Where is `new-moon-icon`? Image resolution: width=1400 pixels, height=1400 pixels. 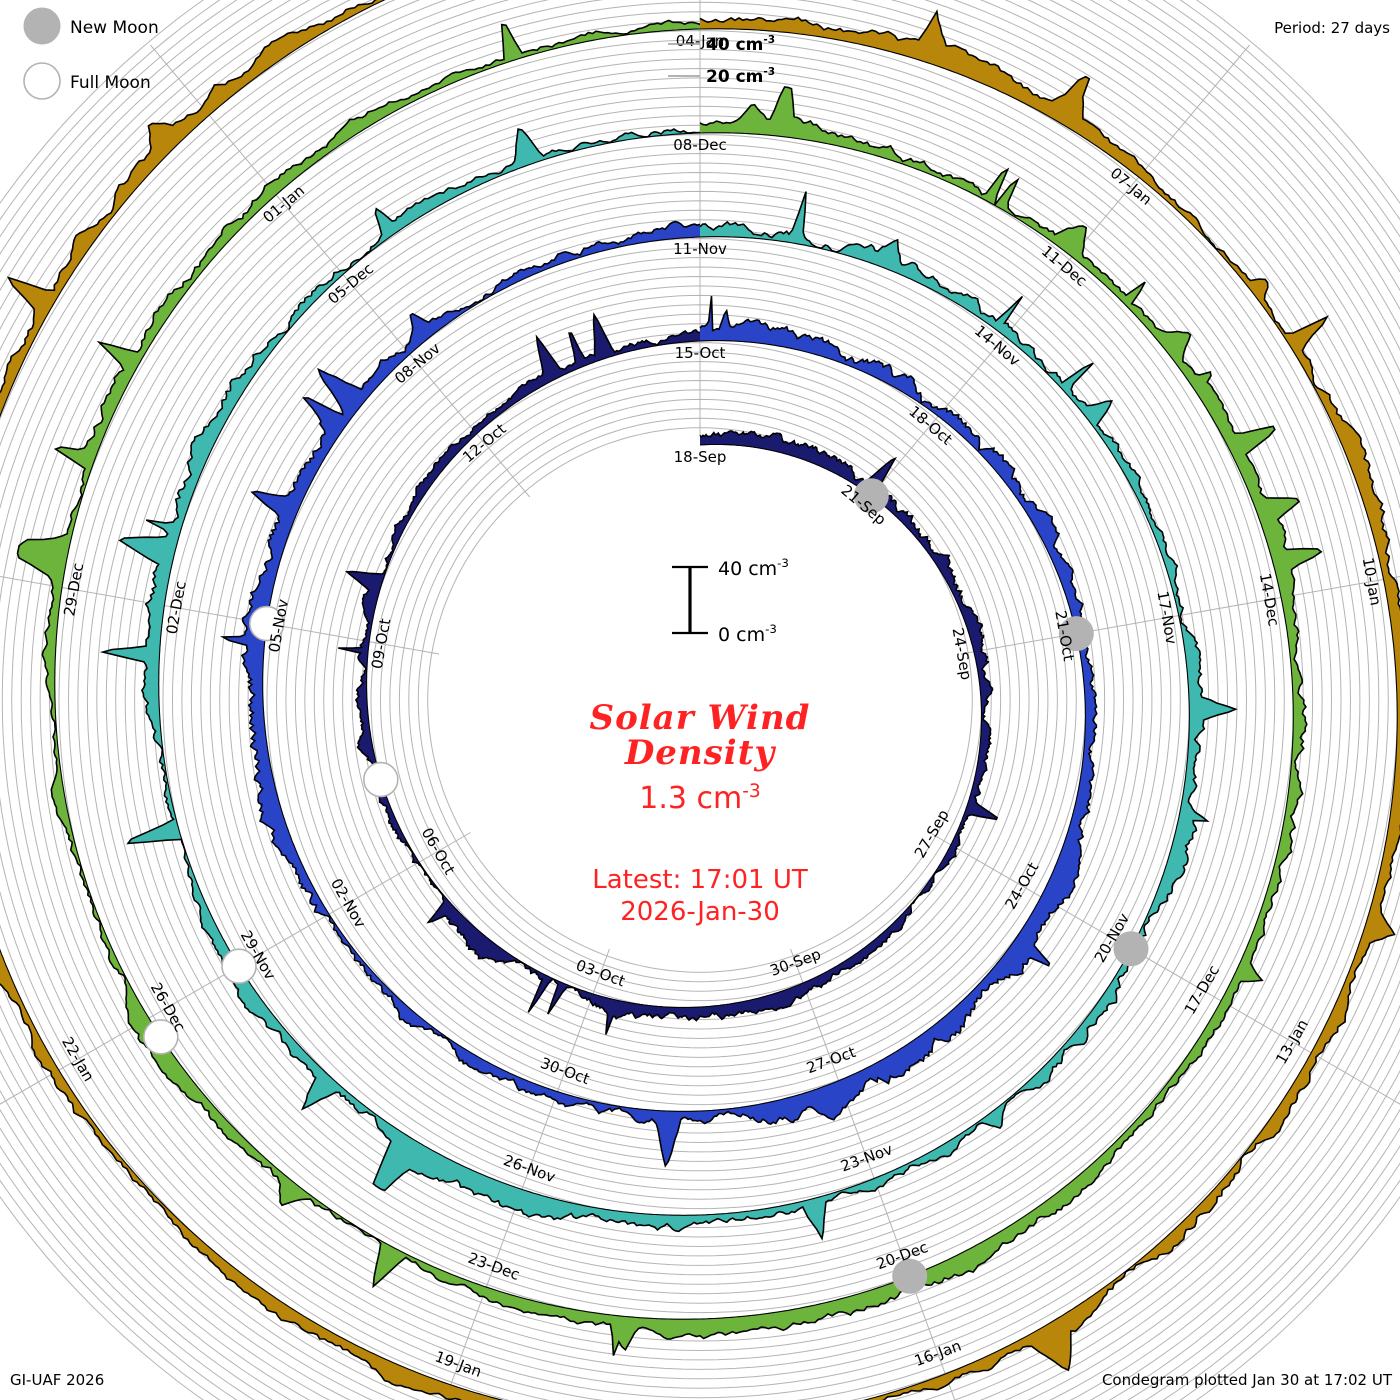
new-moon-icon is located at coordinates (42, 26).